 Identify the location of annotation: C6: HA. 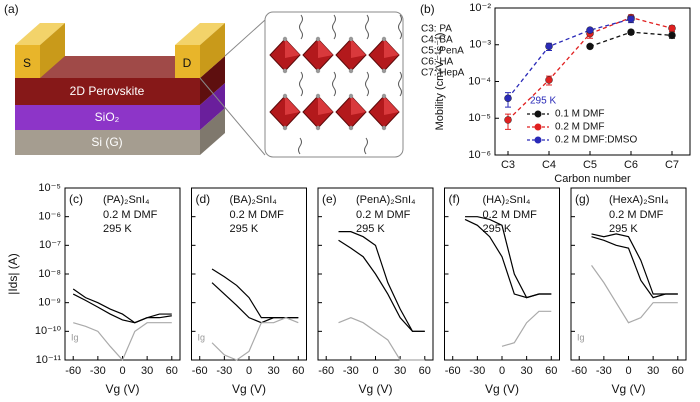
(437, 62).